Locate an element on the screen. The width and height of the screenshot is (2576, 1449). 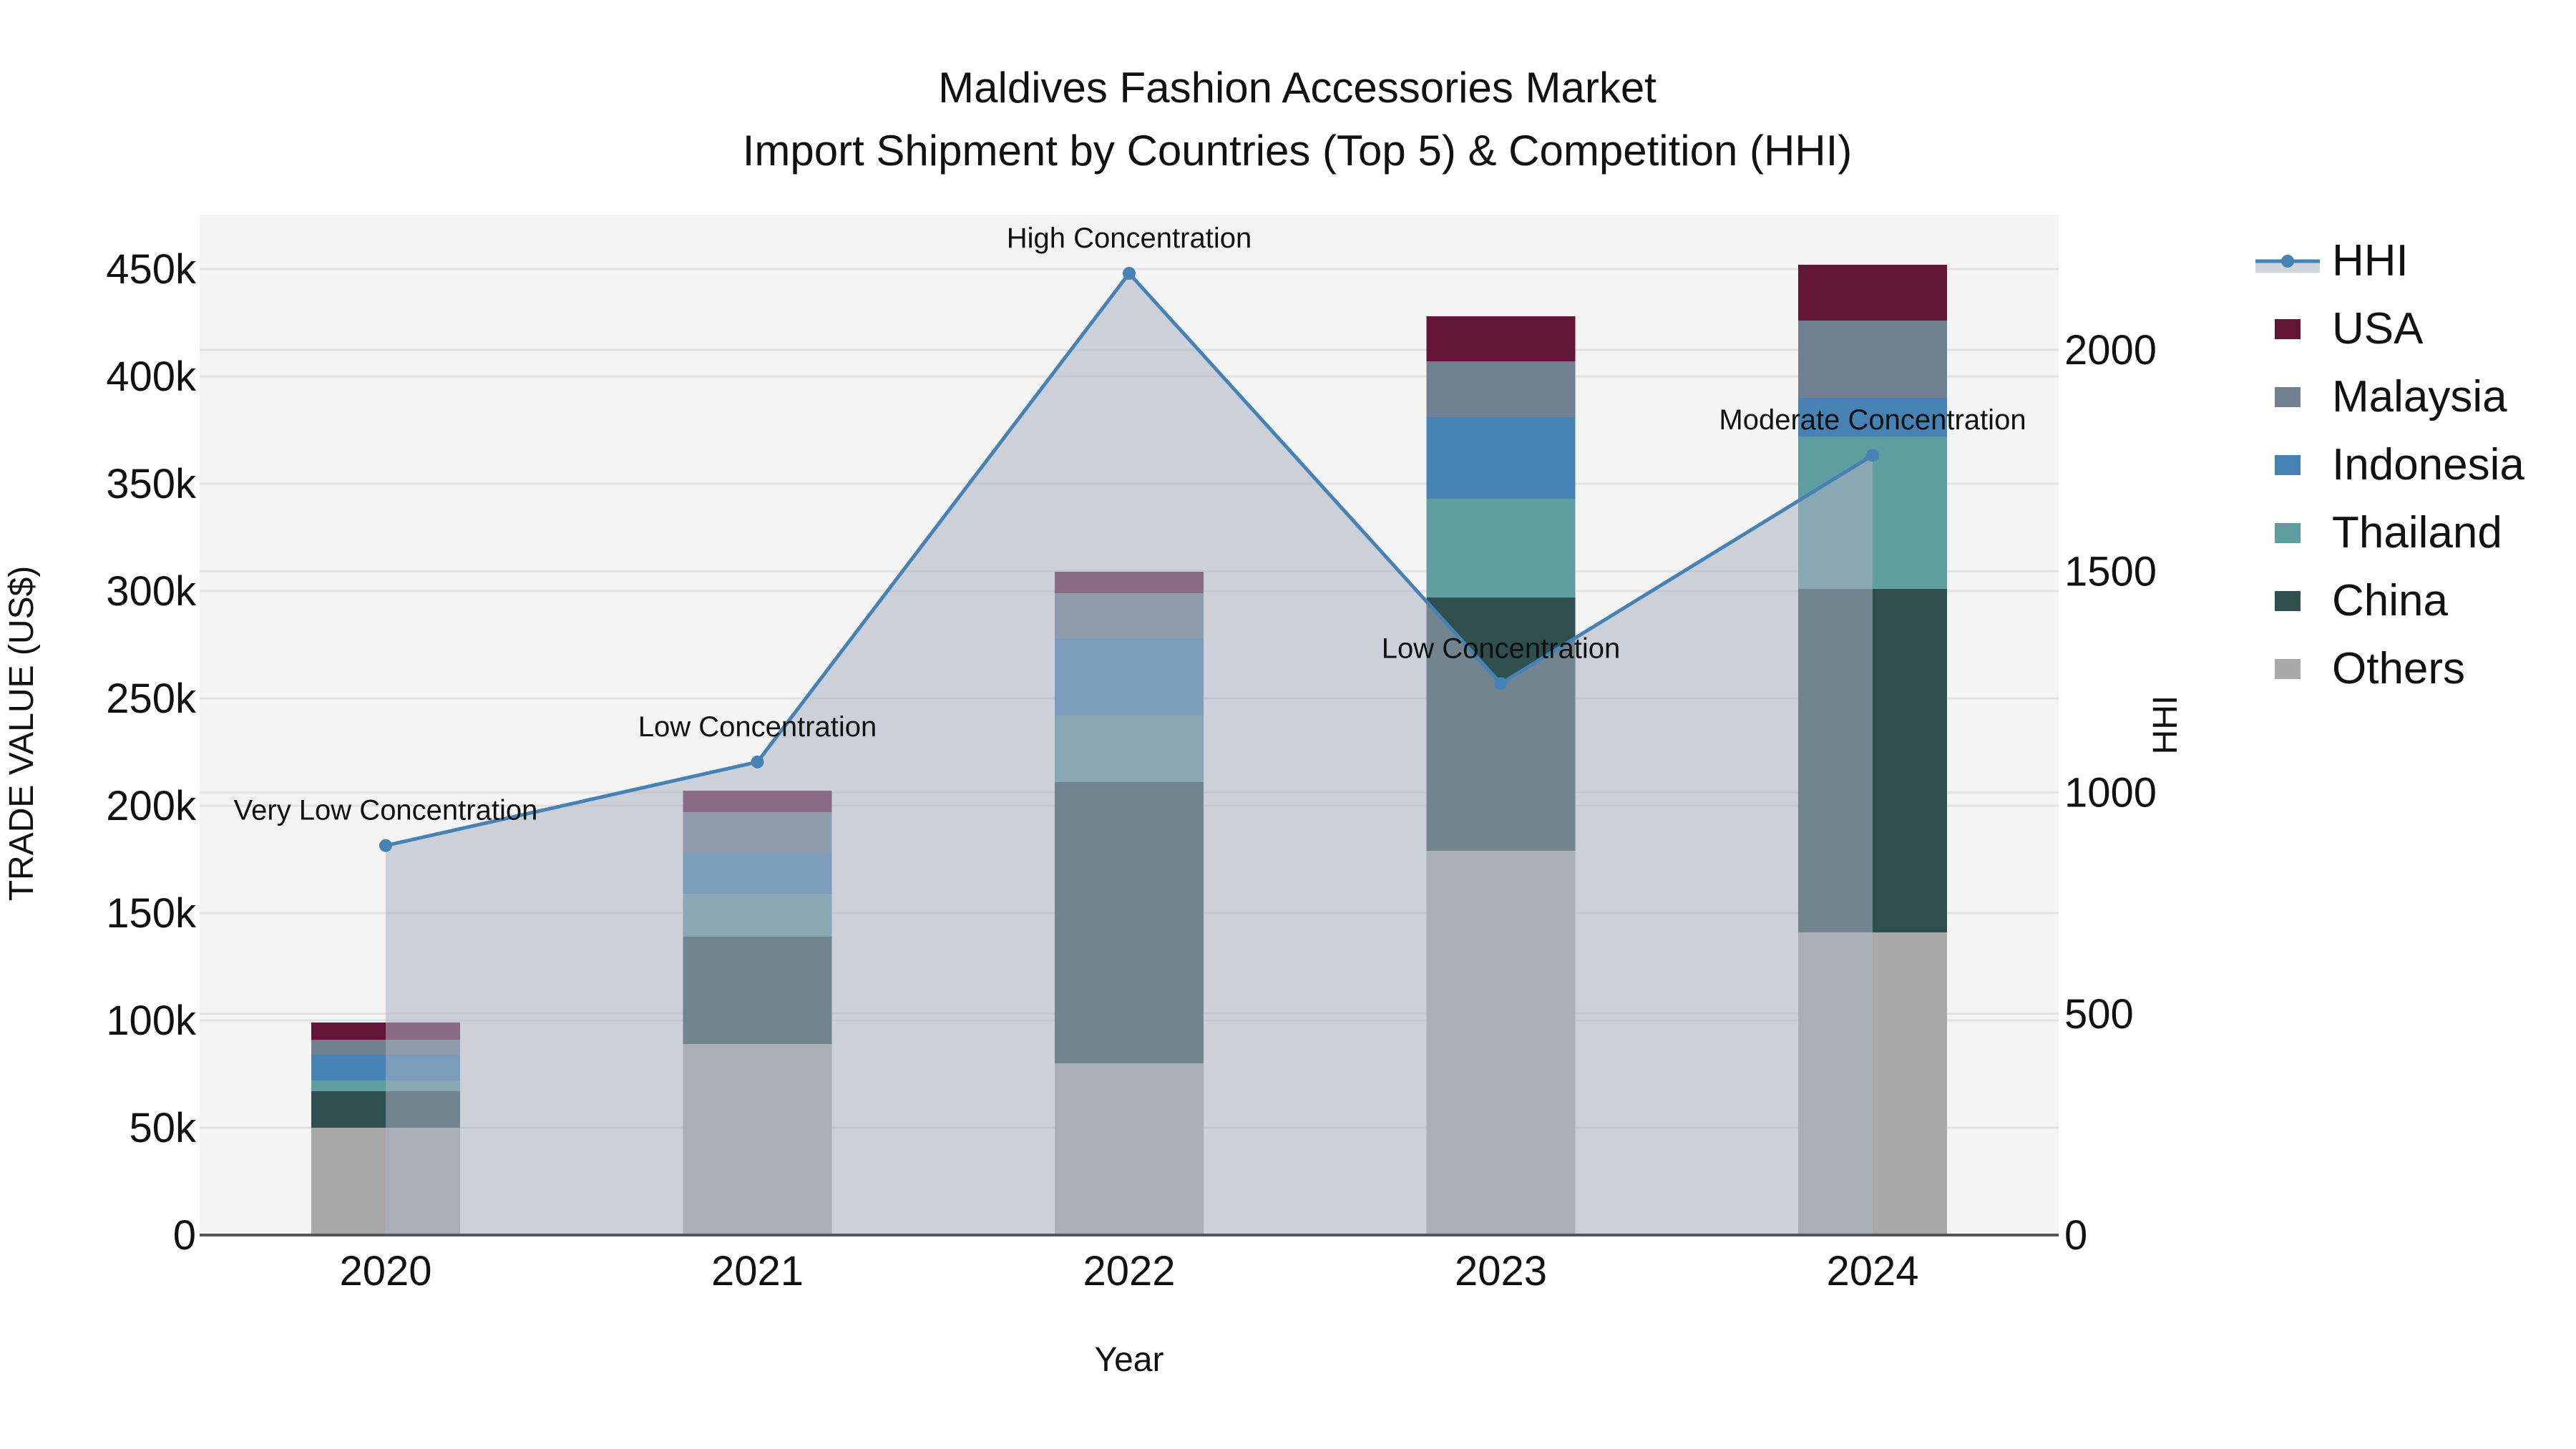
y-left-axis-title: TRADE VALUE (US$) is located at coordinates (22, 734).